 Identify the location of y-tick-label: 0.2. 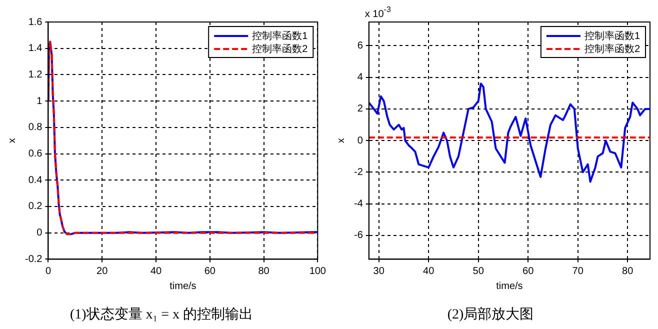
(35, 206).